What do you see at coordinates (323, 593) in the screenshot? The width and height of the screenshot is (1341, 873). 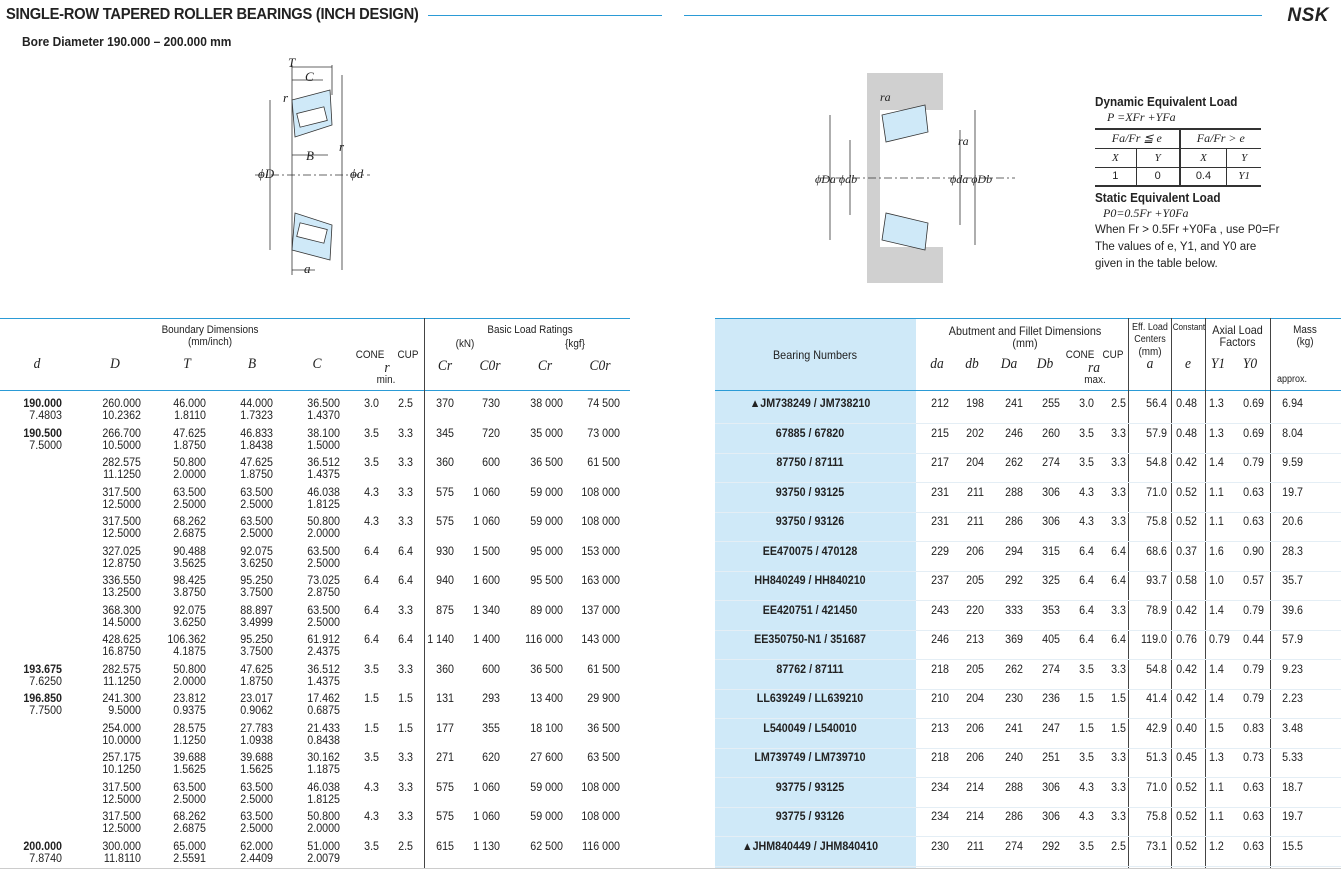 I see `cell-C-inch: 2.8750` at bounding box center [323, 593].